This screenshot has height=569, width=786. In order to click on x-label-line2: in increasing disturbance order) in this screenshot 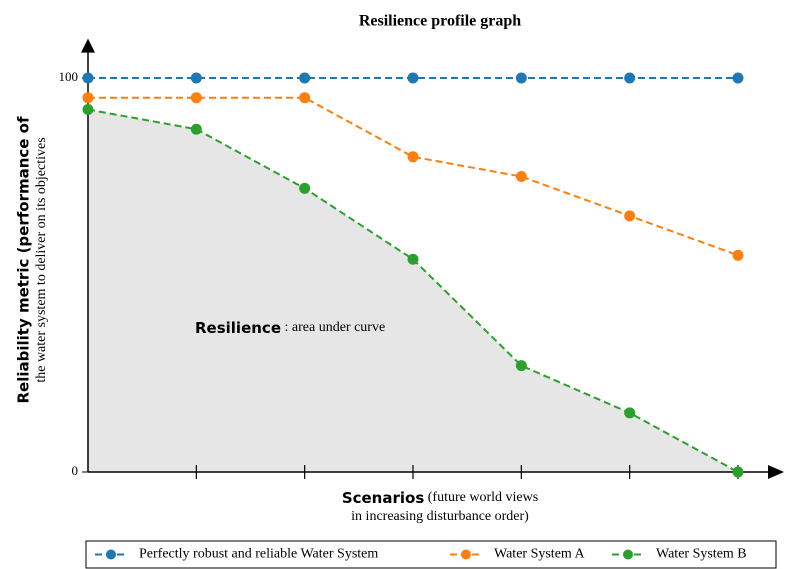, I will do `click(440, 516)`.